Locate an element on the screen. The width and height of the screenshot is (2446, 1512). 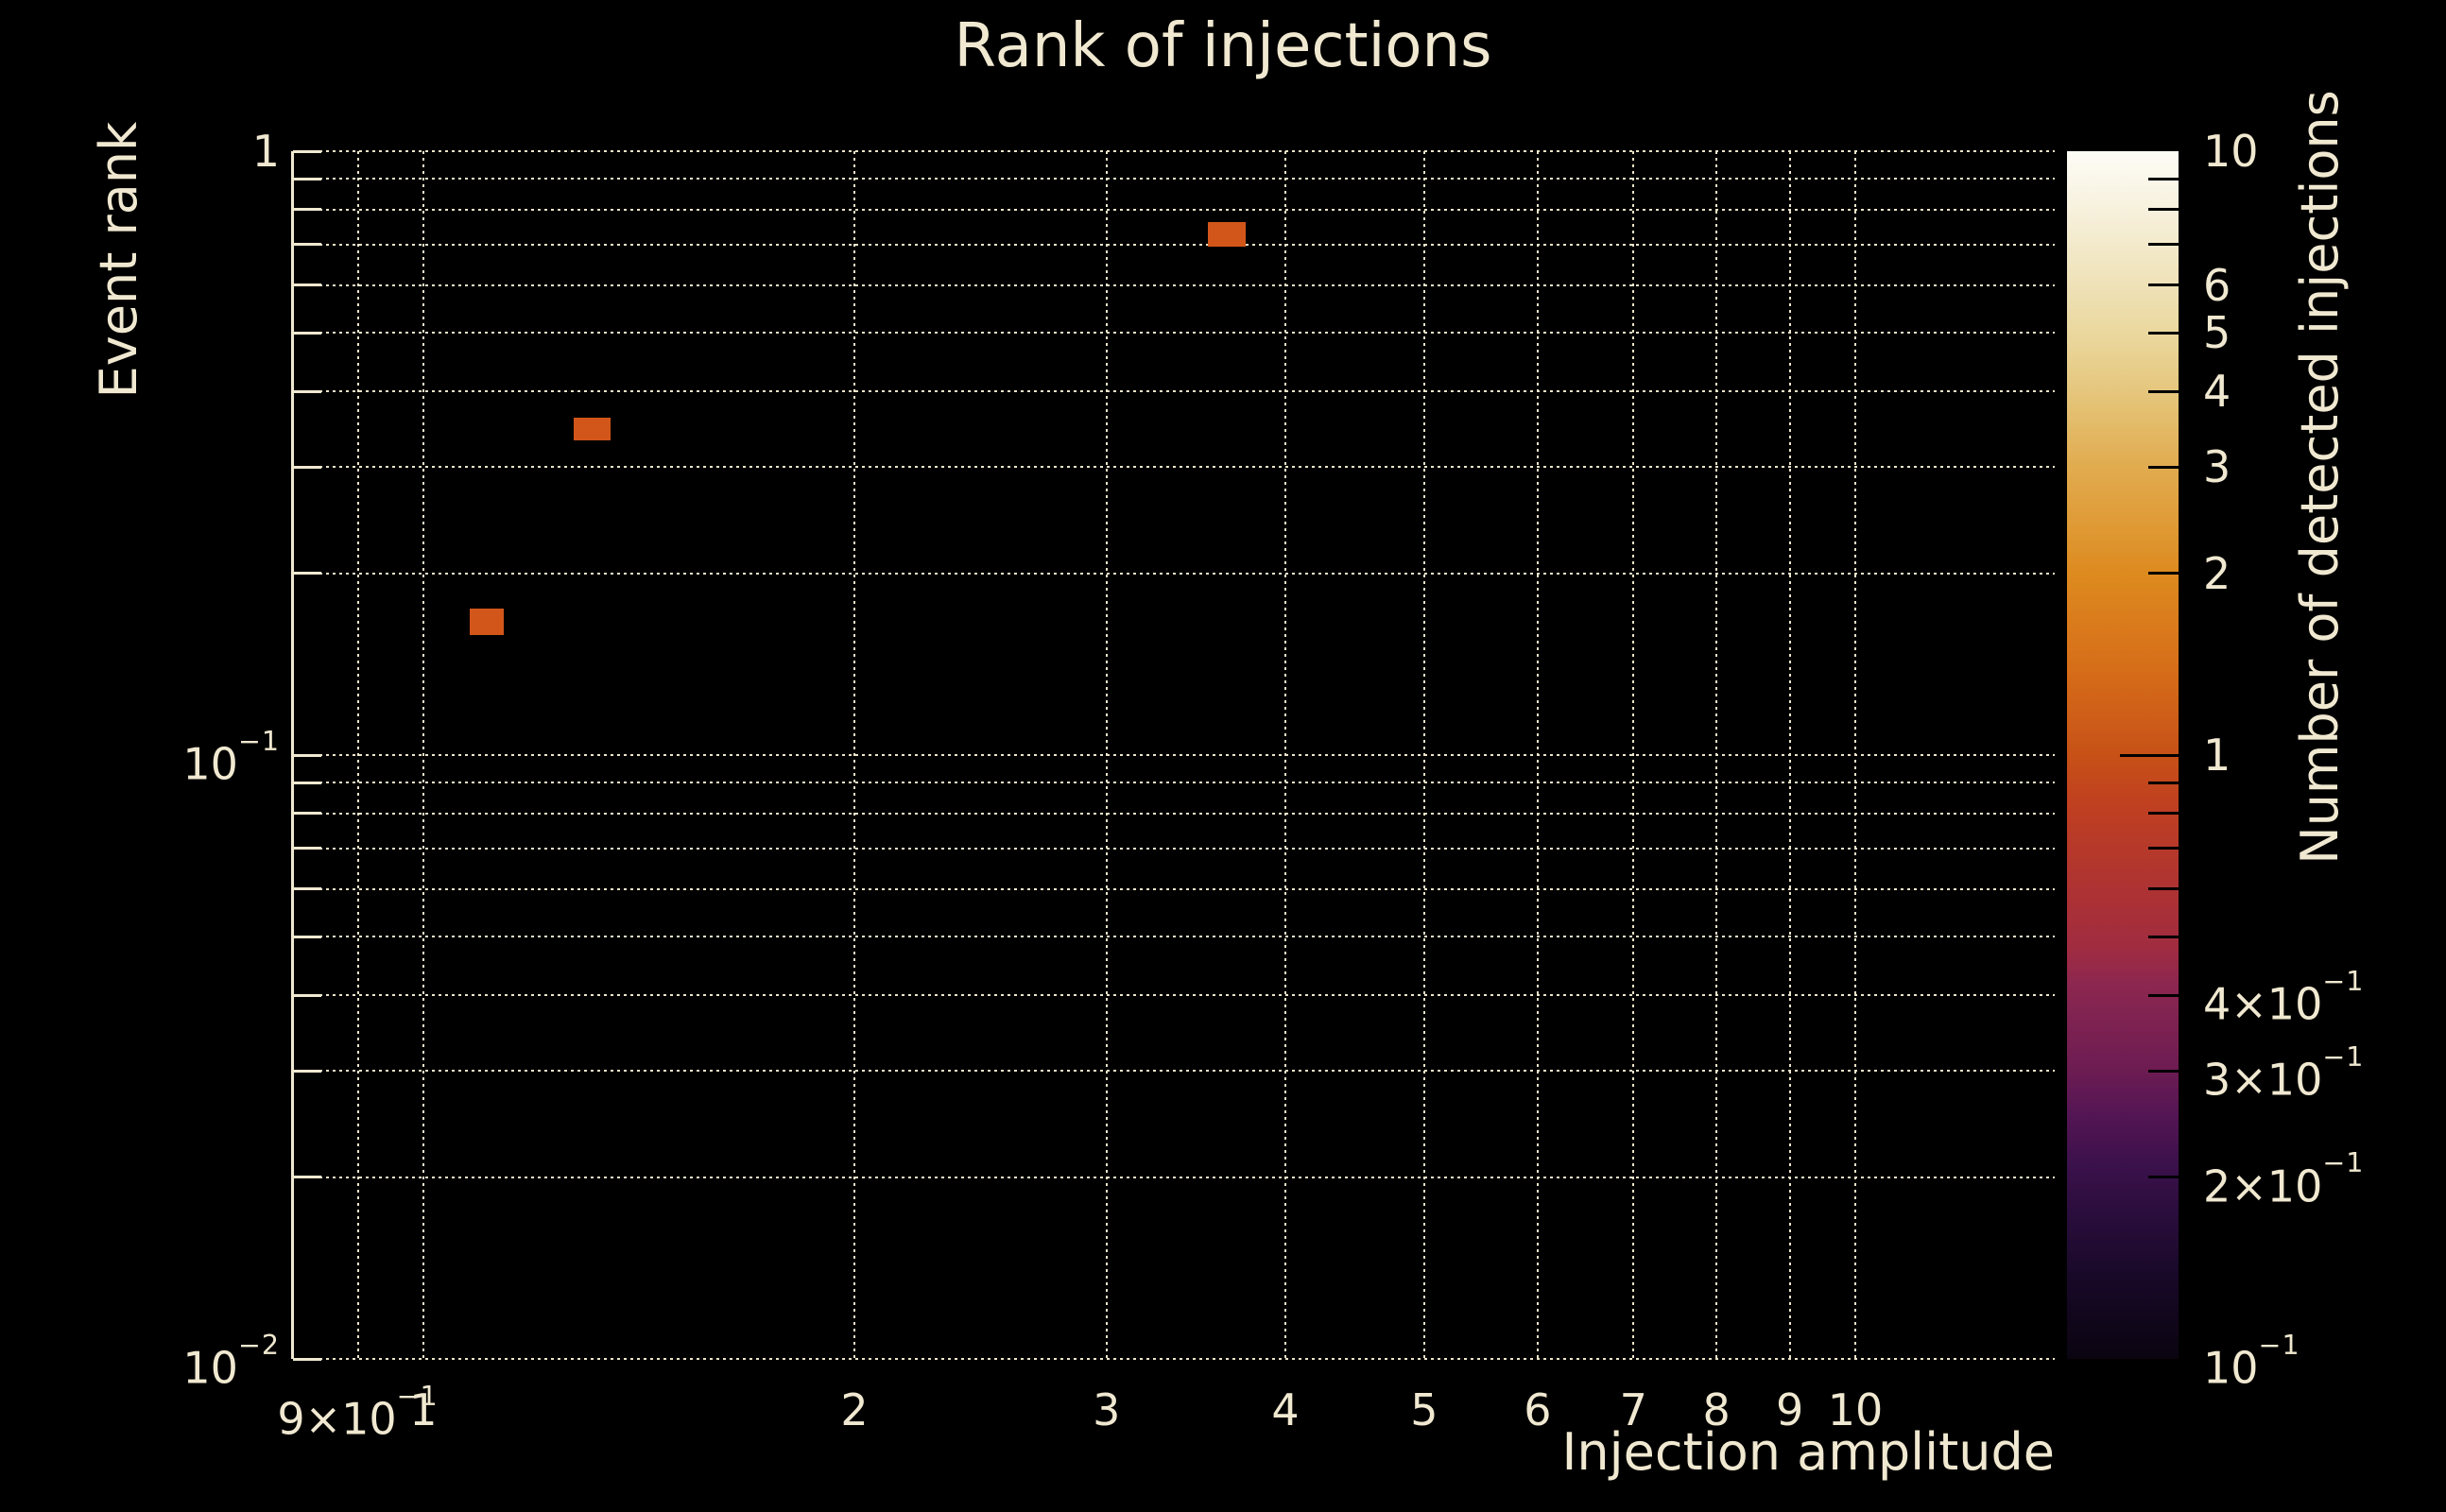
y-tick-label: 1 is located at coordinates (265, 151).